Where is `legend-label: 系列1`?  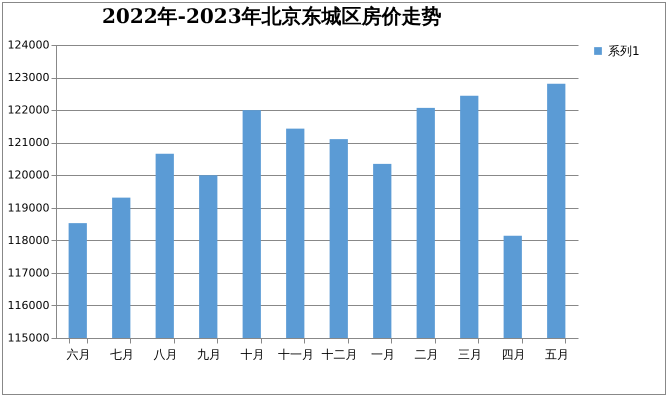
legend-label: 系列1 is located at coordinates (624, 51).